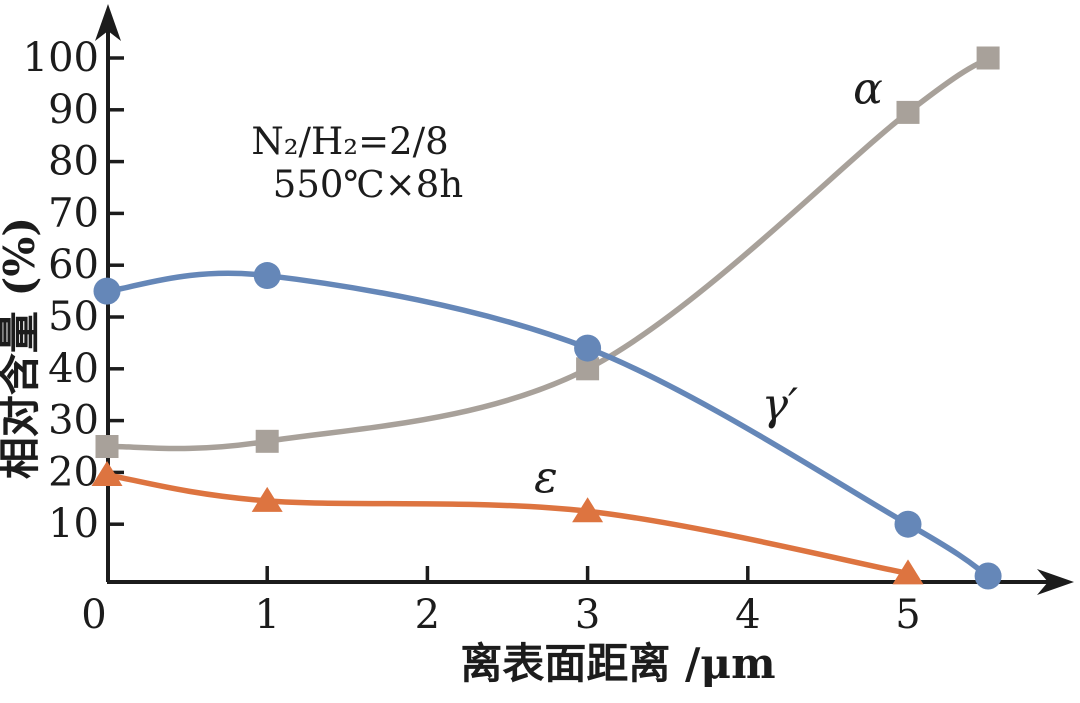  Describe the element at coordinates (747, 615) in the screenshot. I see `x-tick-label: 4` at that location.